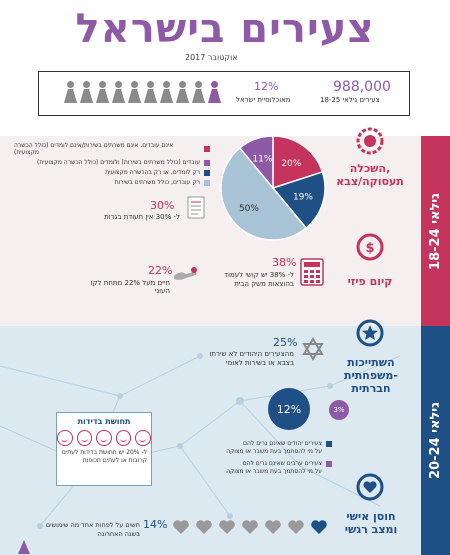 The height and width of the screenshot is (555, 450). I want to click on stat-38-value: 38%, so click(284, 262).